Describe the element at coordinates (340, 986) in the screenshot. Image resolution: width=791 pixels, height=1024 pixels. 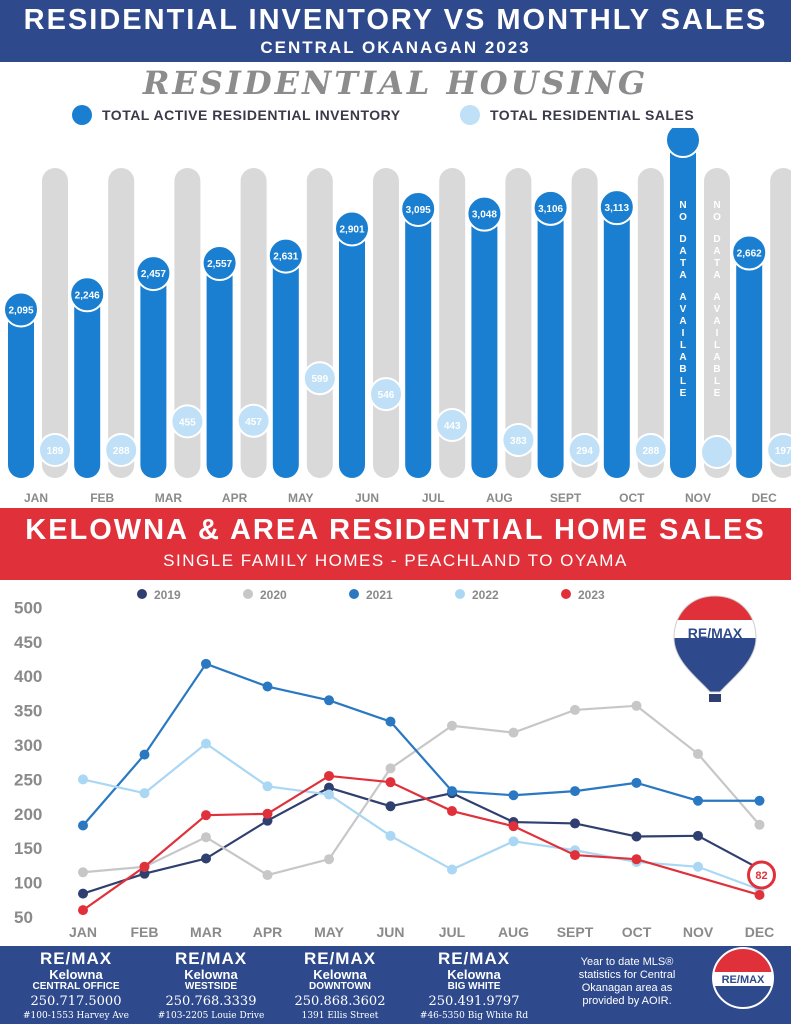
I see `office-area: DOWNTOWN` at that location.